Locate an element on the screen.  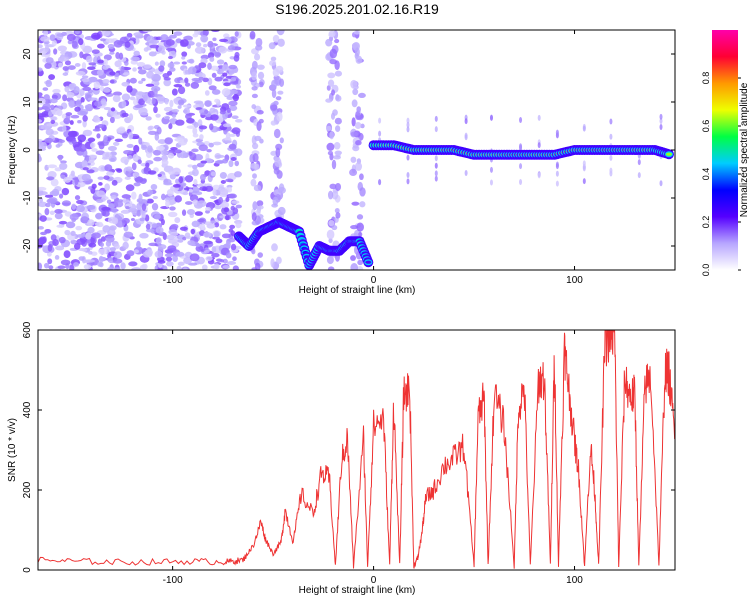
colorbar-tick-label: 0.2 is located at coordinates (706, 222).